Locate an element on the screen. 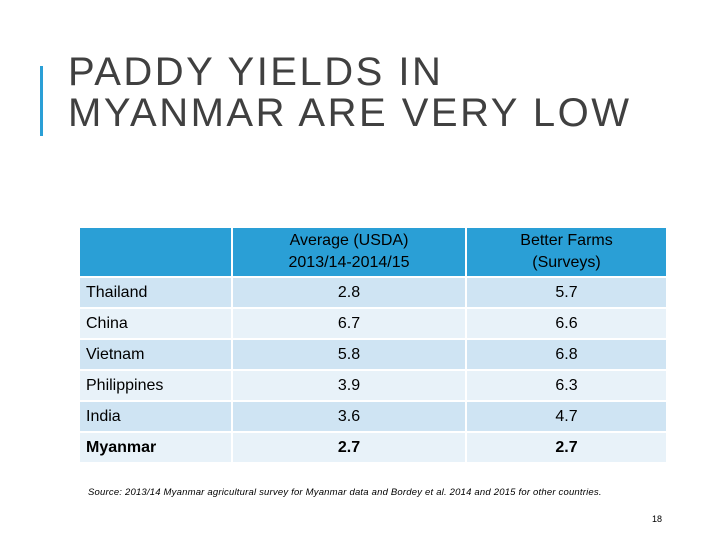 Image resolution: width=720 pixels, height=540 pixels. slide-title: PADDY YIELDS IN MYANMAR ARE VERY LOW is located at coordinates (349, 93).